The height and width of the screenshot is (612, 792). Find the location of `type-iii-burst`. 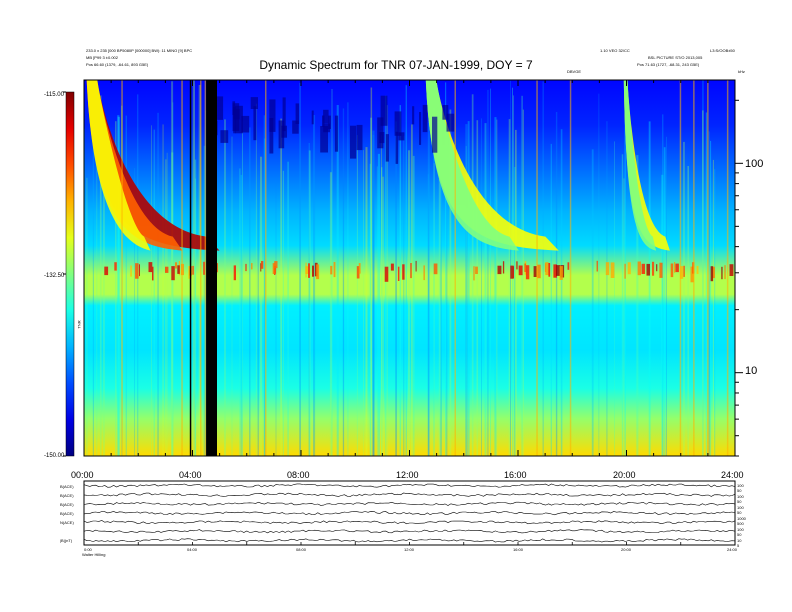

type-iii-burst is located at coordinates (118, 165).